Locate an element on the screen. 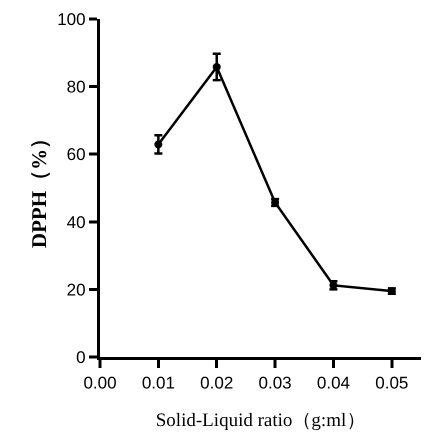  x-tick-label: 0.04 is located at coordinates (333, 382).